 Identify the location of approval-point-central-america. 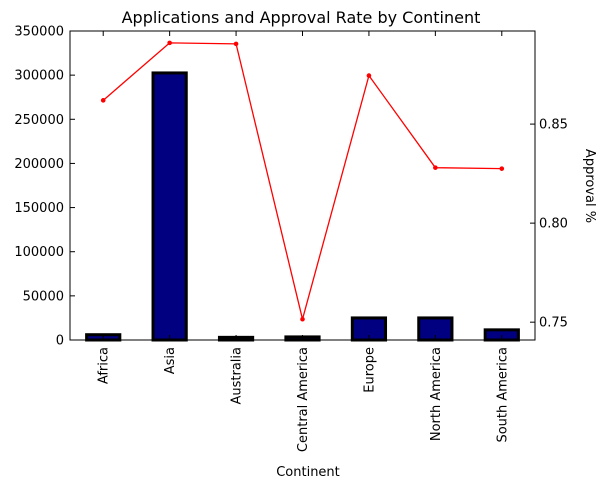
(302, 319).